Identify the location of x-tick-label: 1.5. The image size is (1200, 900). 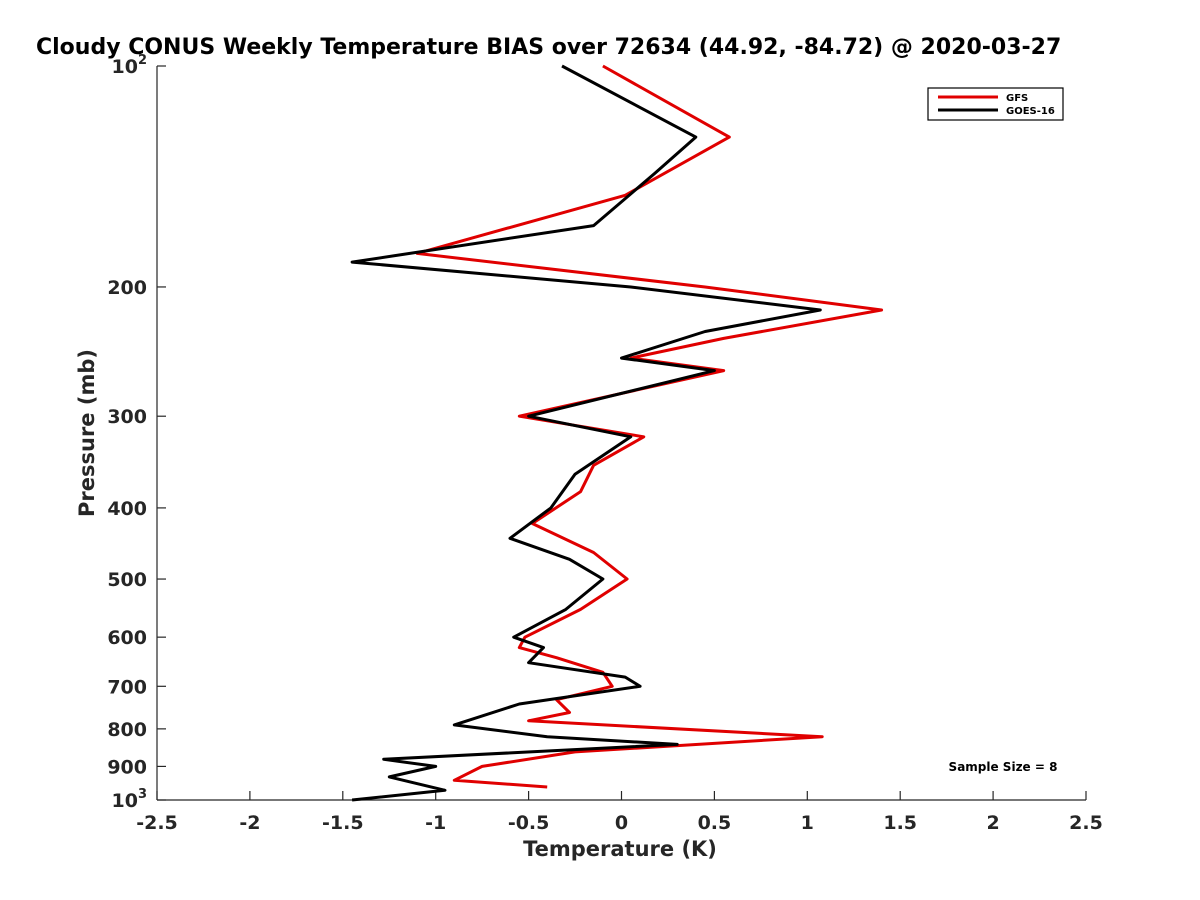
(900, 823).